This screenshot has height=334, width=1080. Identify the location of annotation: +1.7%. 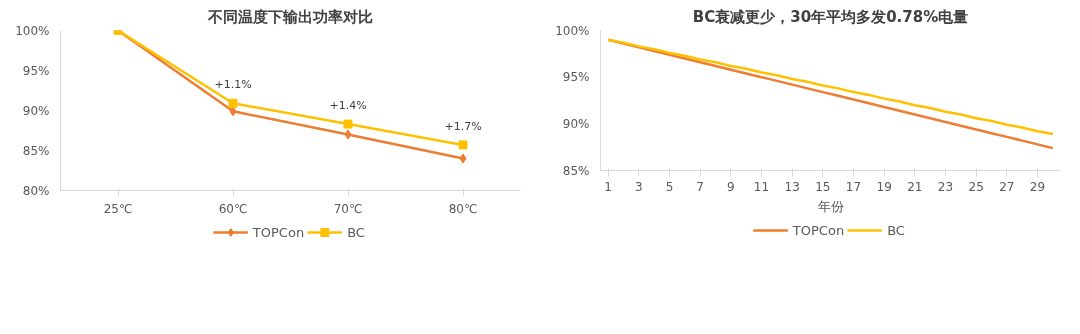
(463, 126).